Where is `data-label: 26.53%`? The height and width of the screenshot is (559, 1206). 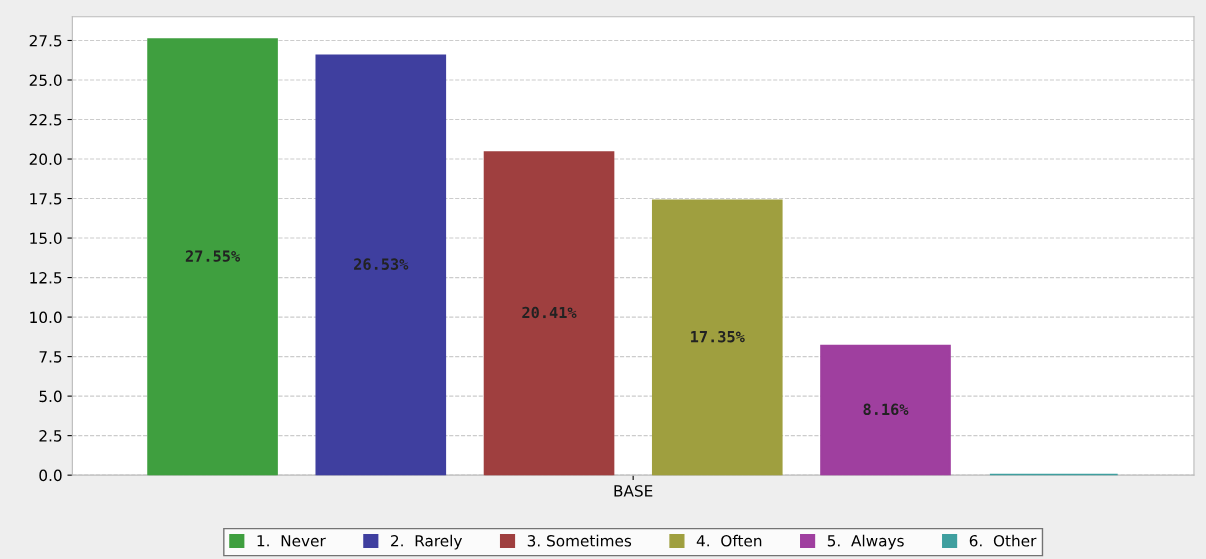
data-label: 26.53% is located at coordinates (381, 264).